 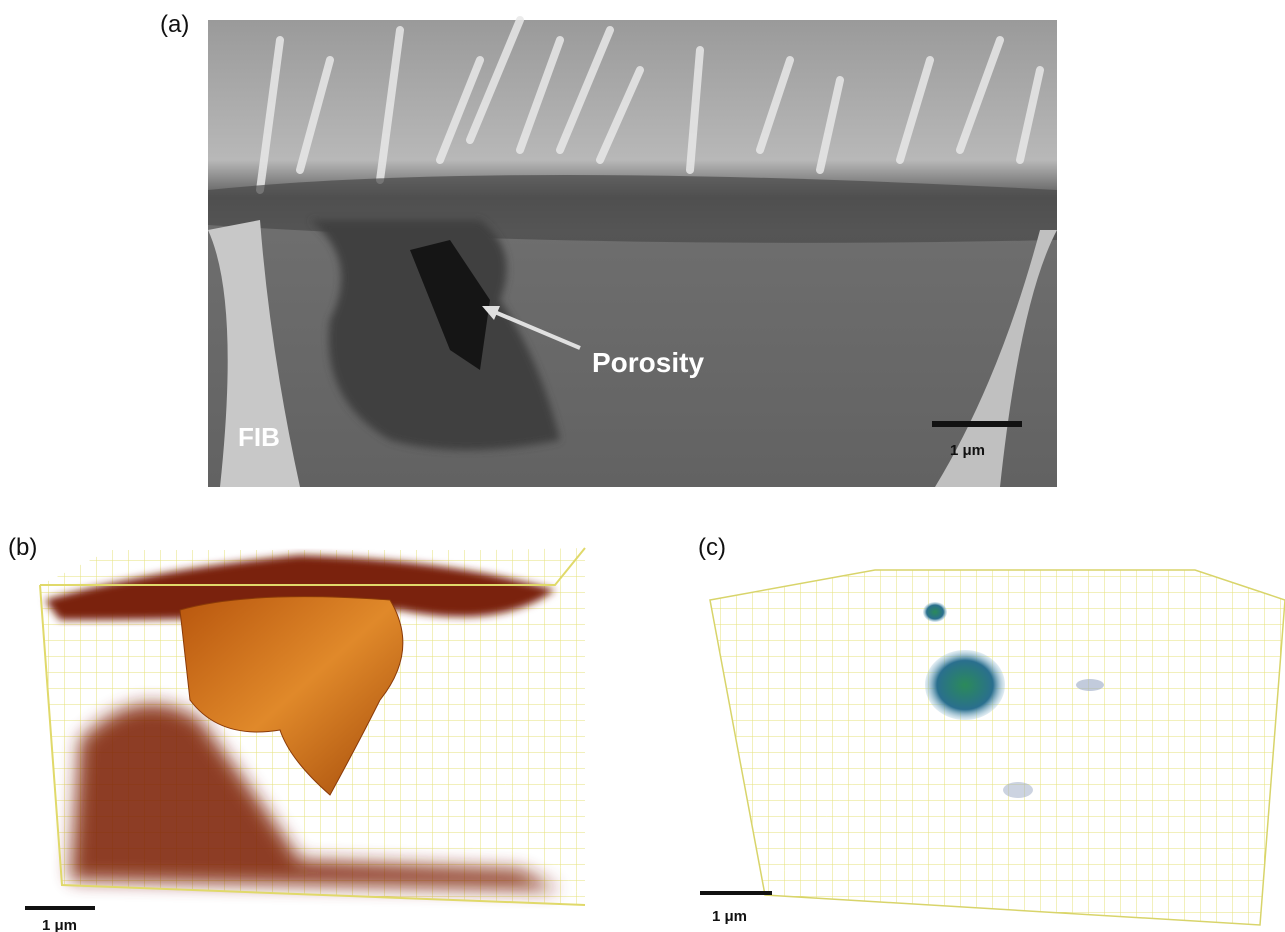 What do you see at coordinates (1012, 840) in the screenshot?
I see `floor` at bounding box center [1012, 840].